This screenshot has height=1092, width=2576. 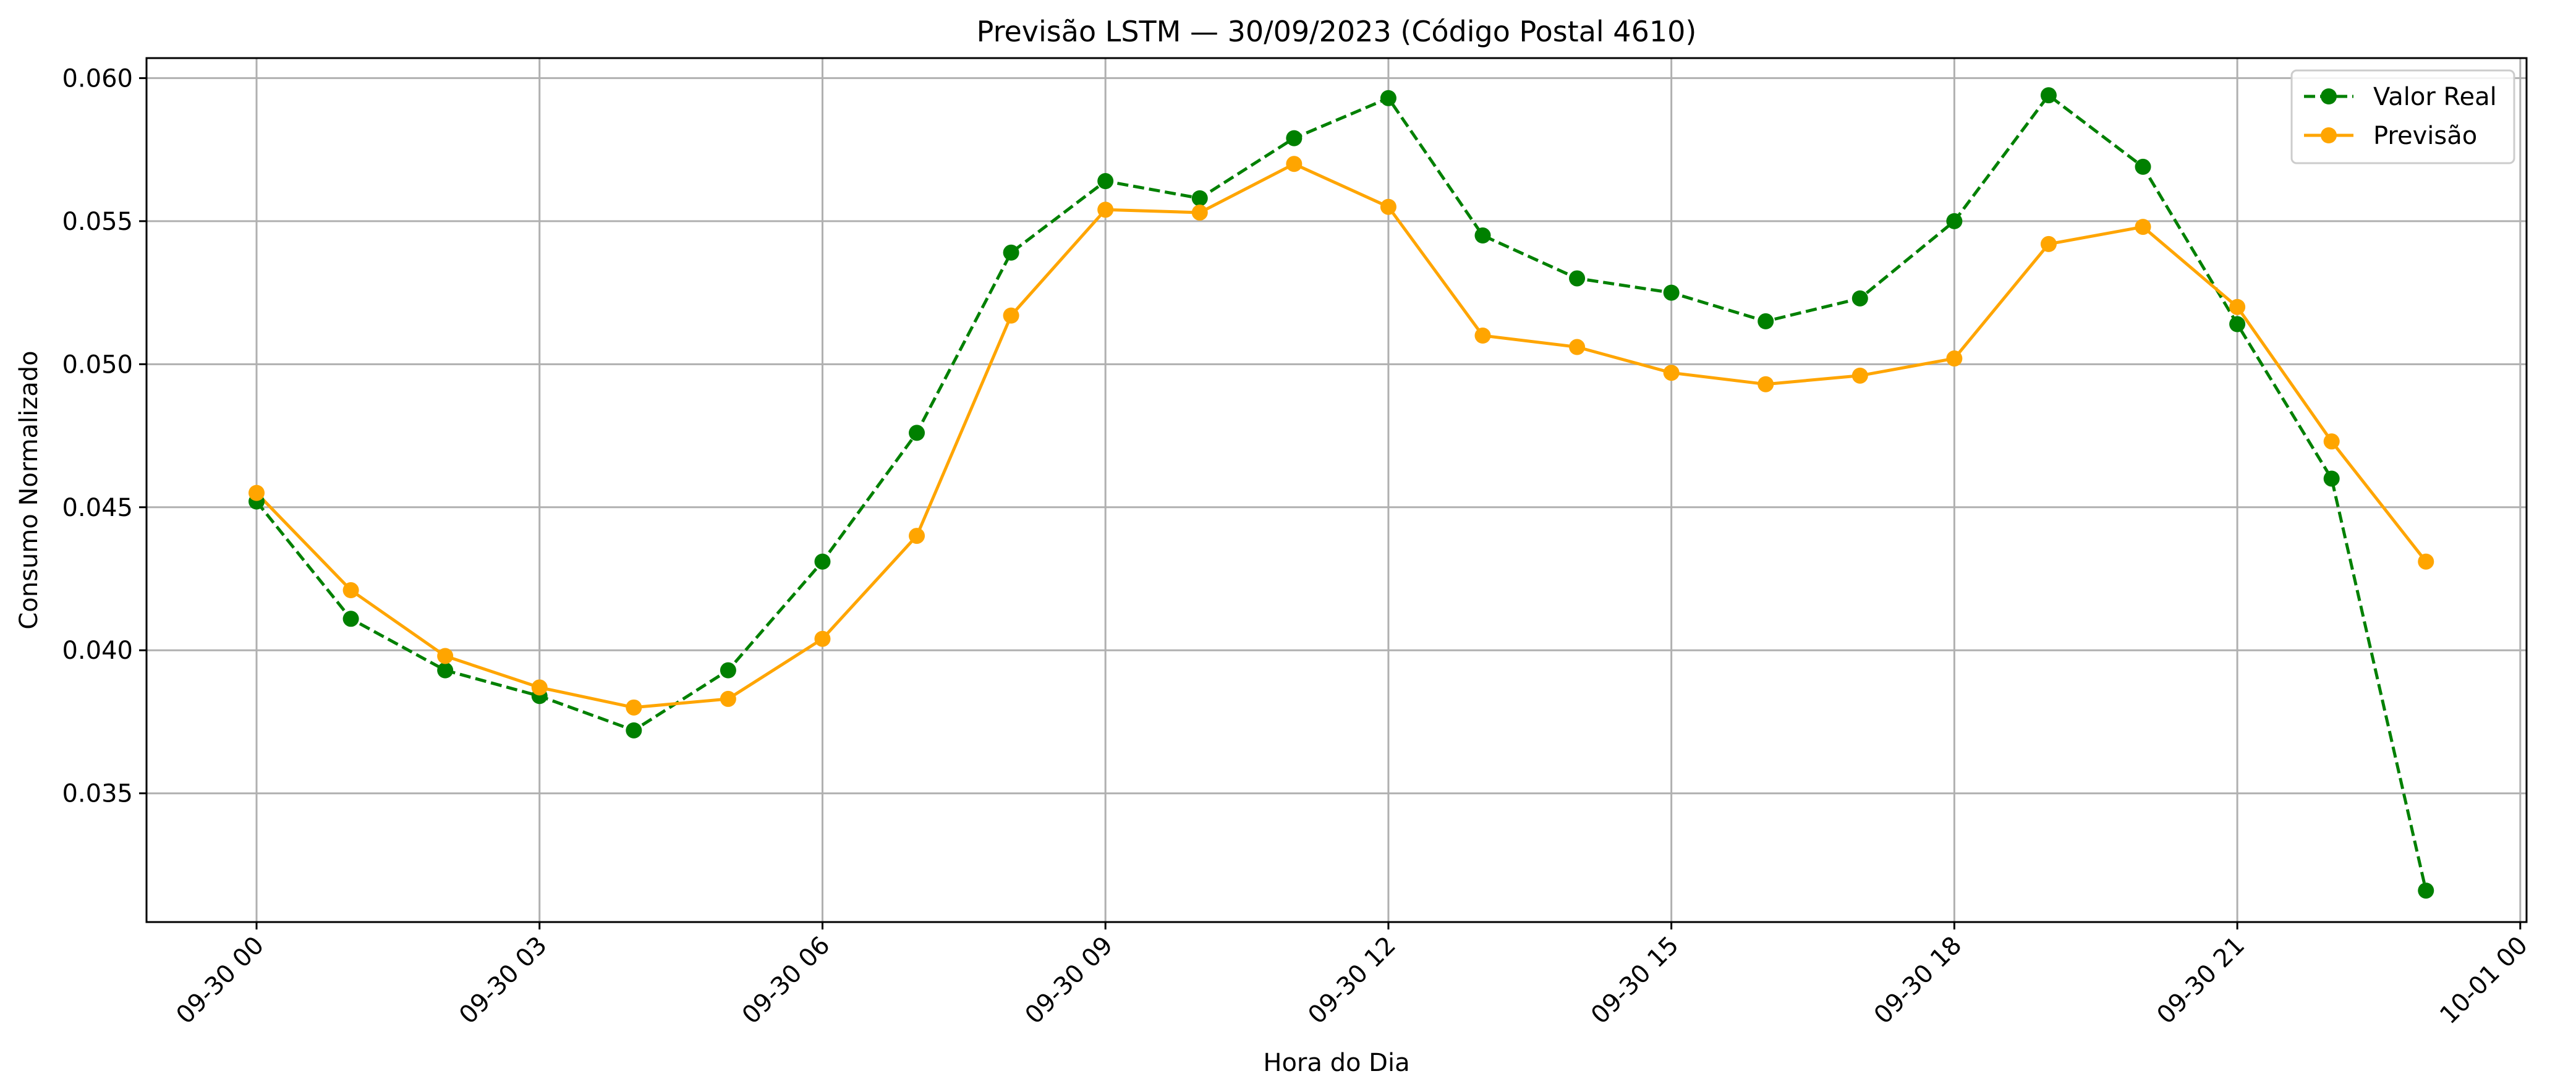 I want to click on y-tick-label: 0.040, so click(x=97, y=651).